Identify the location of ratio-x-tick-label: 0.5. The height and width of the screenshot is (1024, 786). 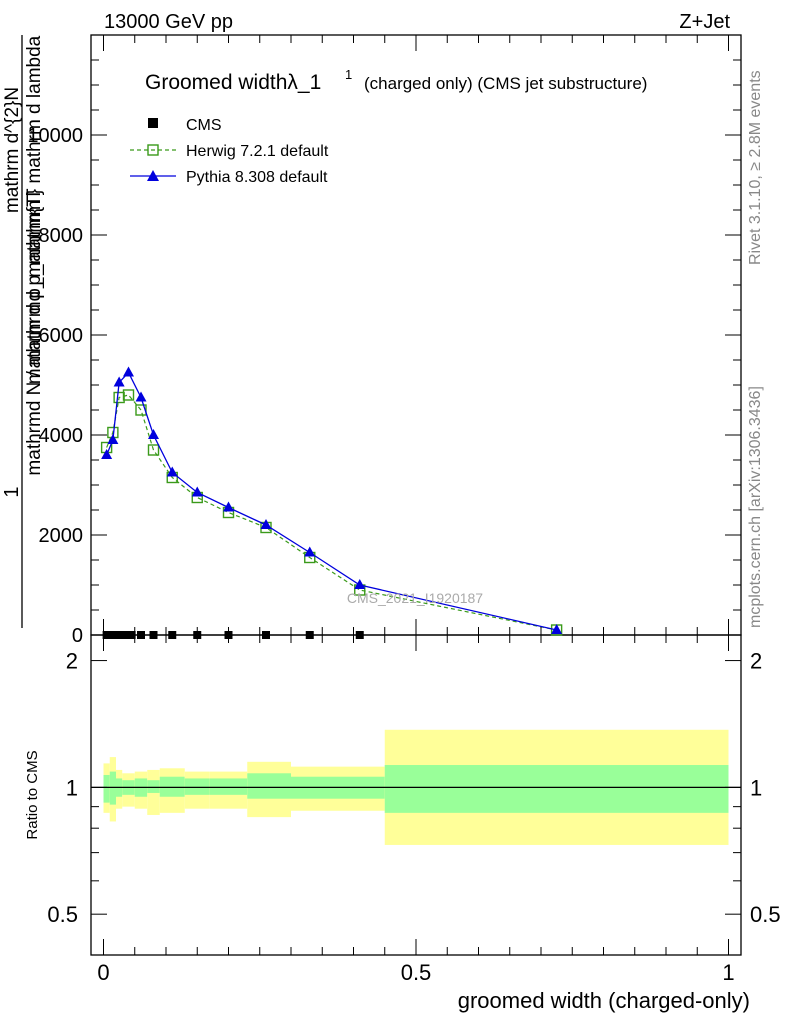
(416, 972).